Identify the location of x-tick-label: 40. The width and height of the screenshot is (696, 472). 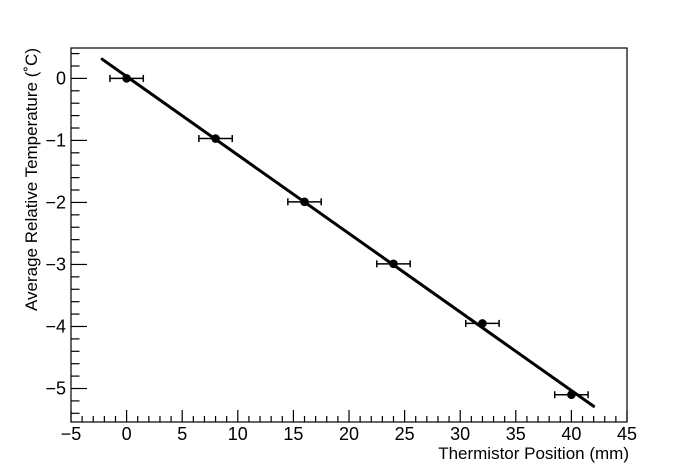
(571, 434).